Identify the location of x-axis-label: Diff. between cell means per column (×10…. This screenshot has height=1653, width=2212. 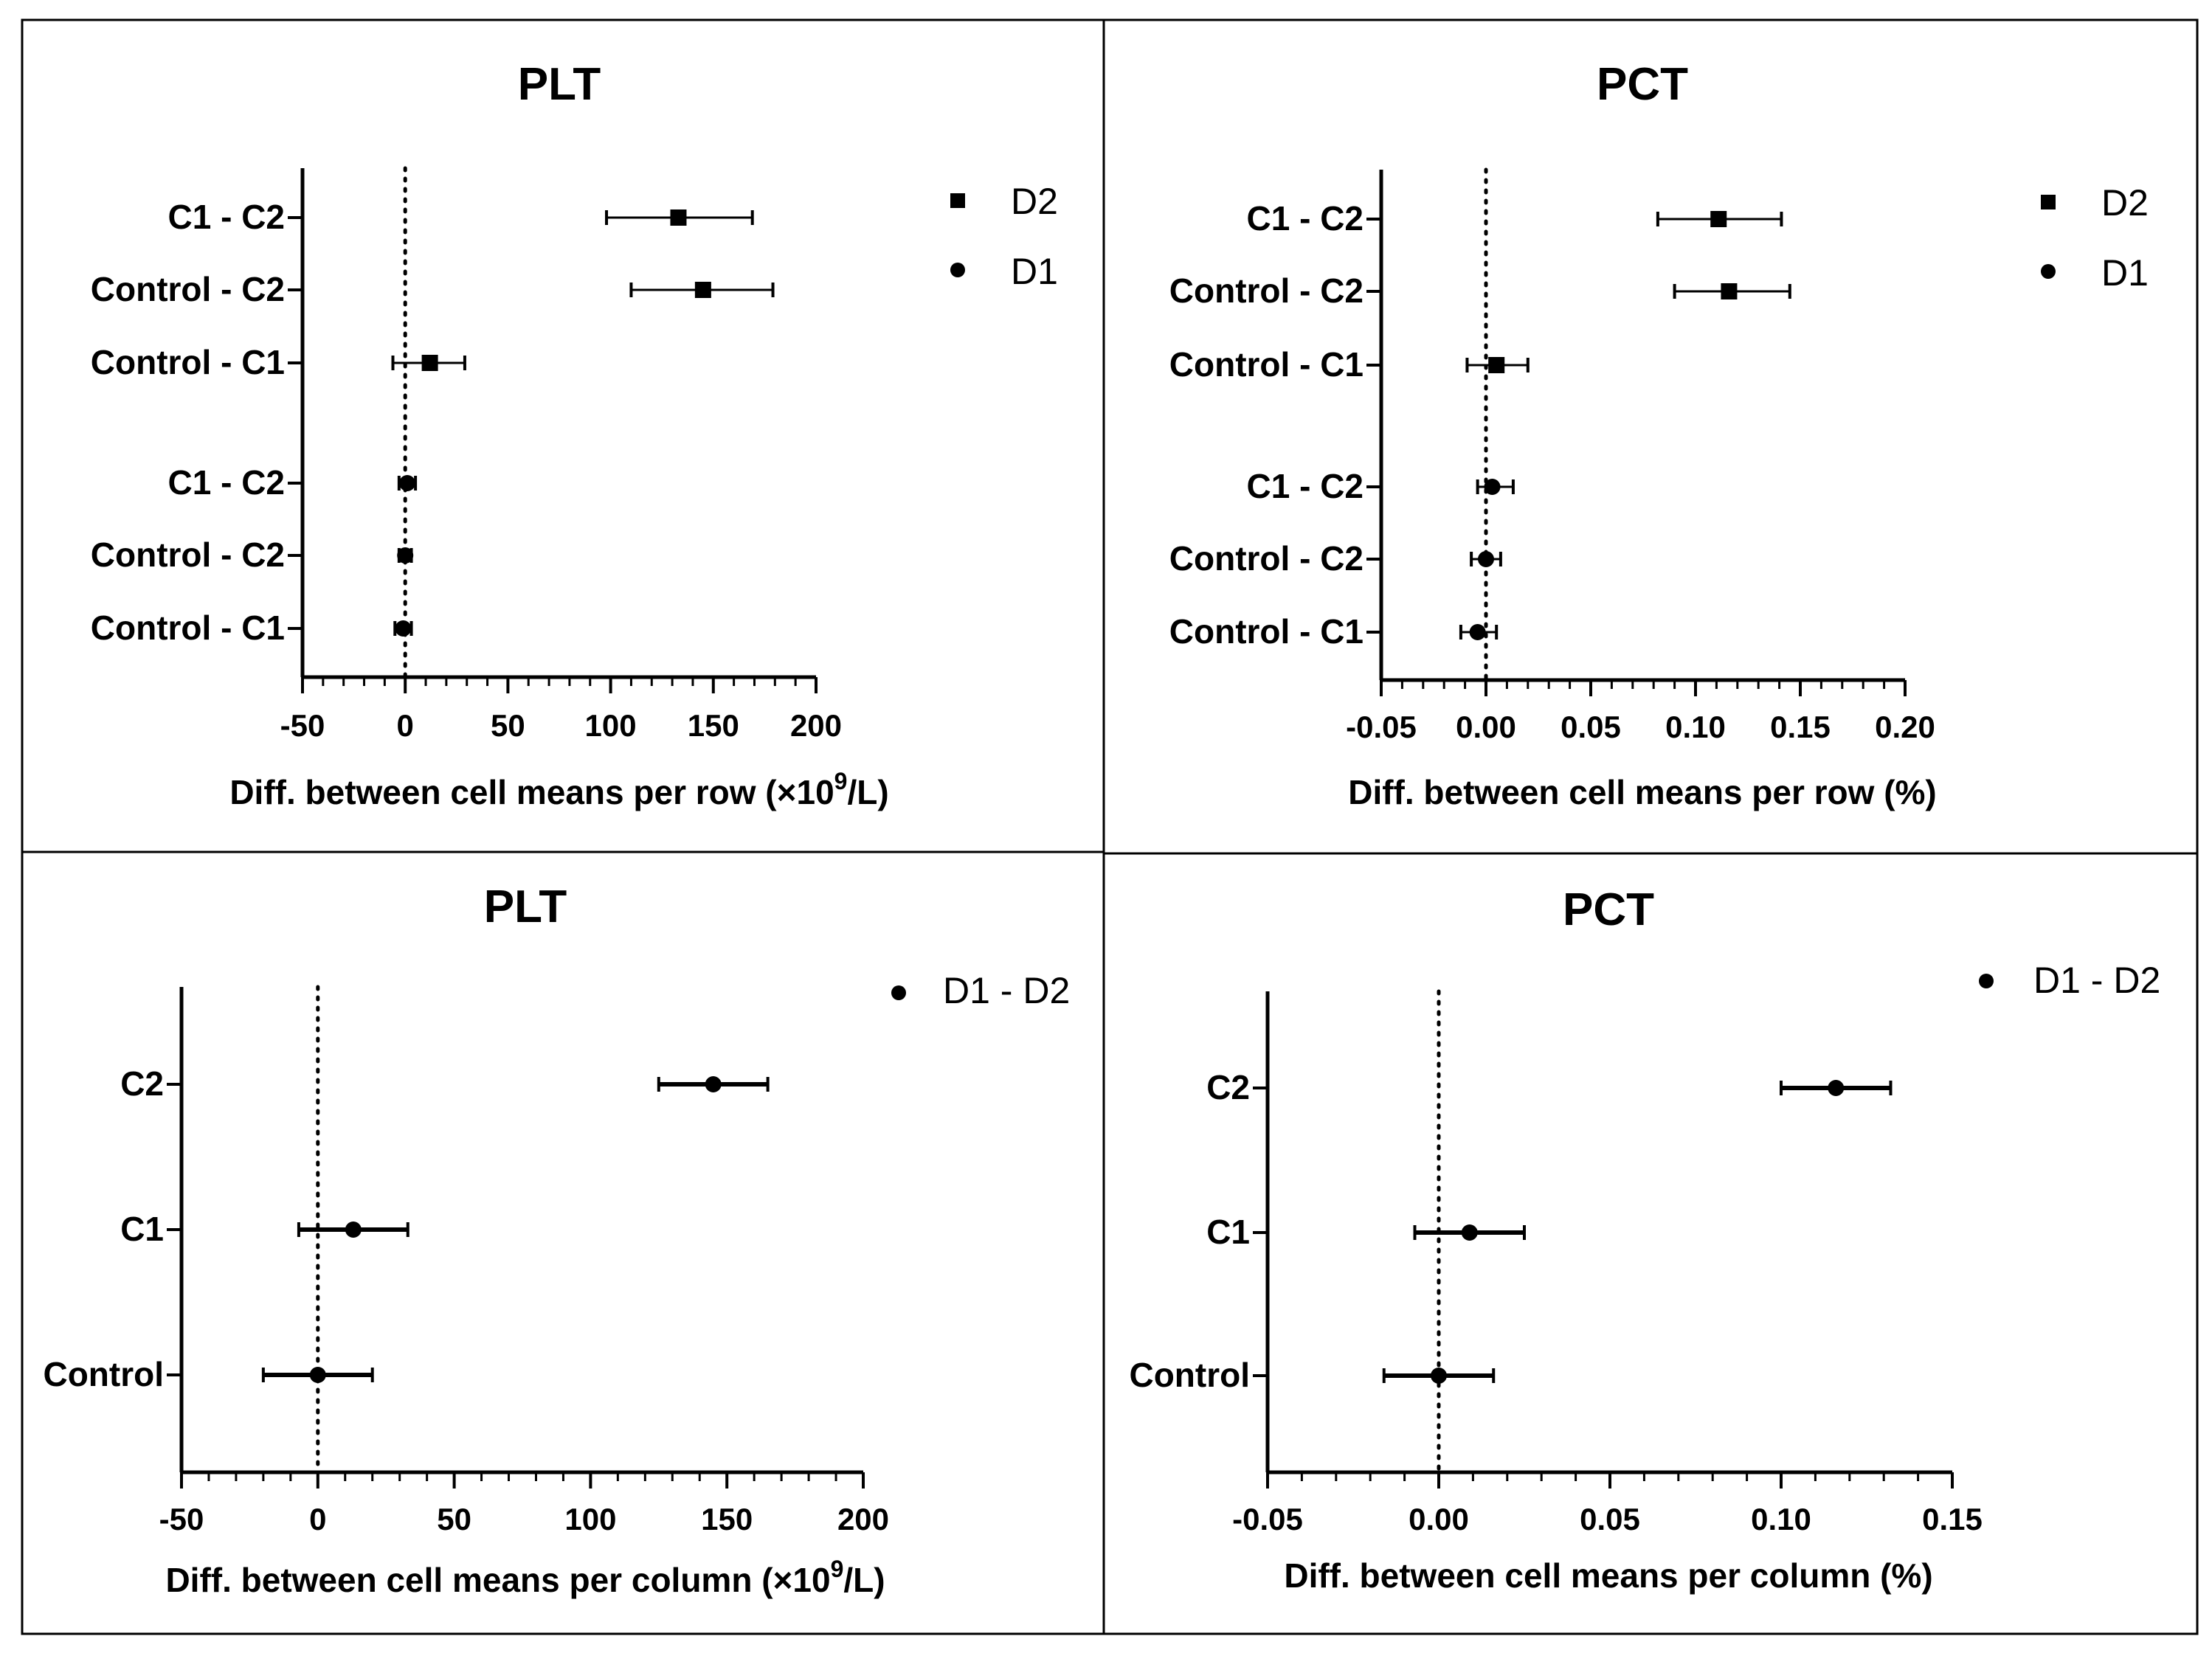
(525, 1577).